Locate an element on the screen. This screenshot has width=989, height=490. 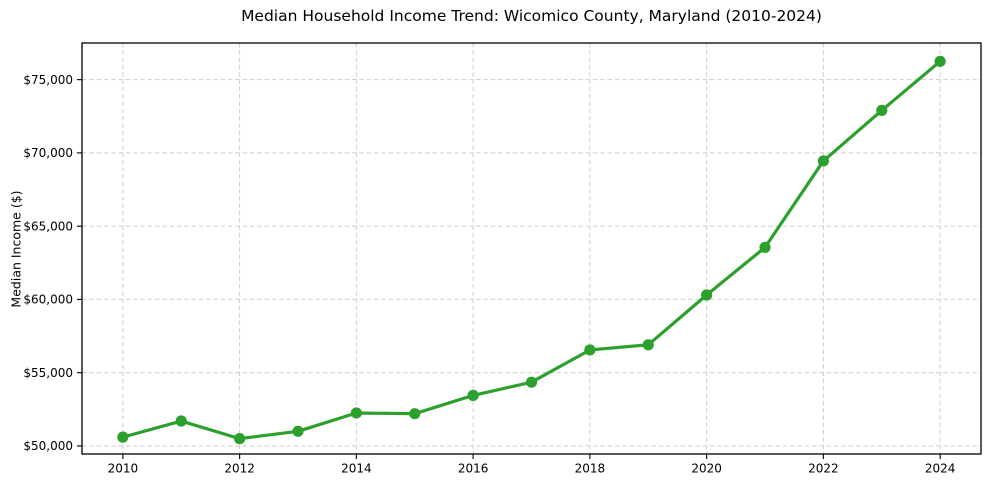
y-tick-label: $60,000 is located at coordinates (48, 300).